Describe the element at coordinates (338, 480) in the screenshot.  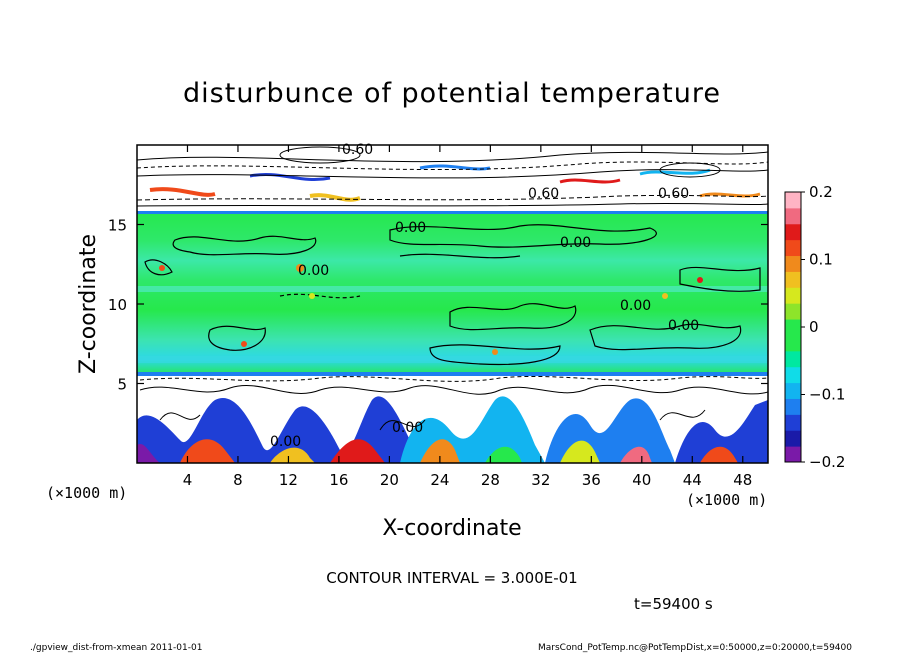
I see `x-tick-label: 16` at that location.